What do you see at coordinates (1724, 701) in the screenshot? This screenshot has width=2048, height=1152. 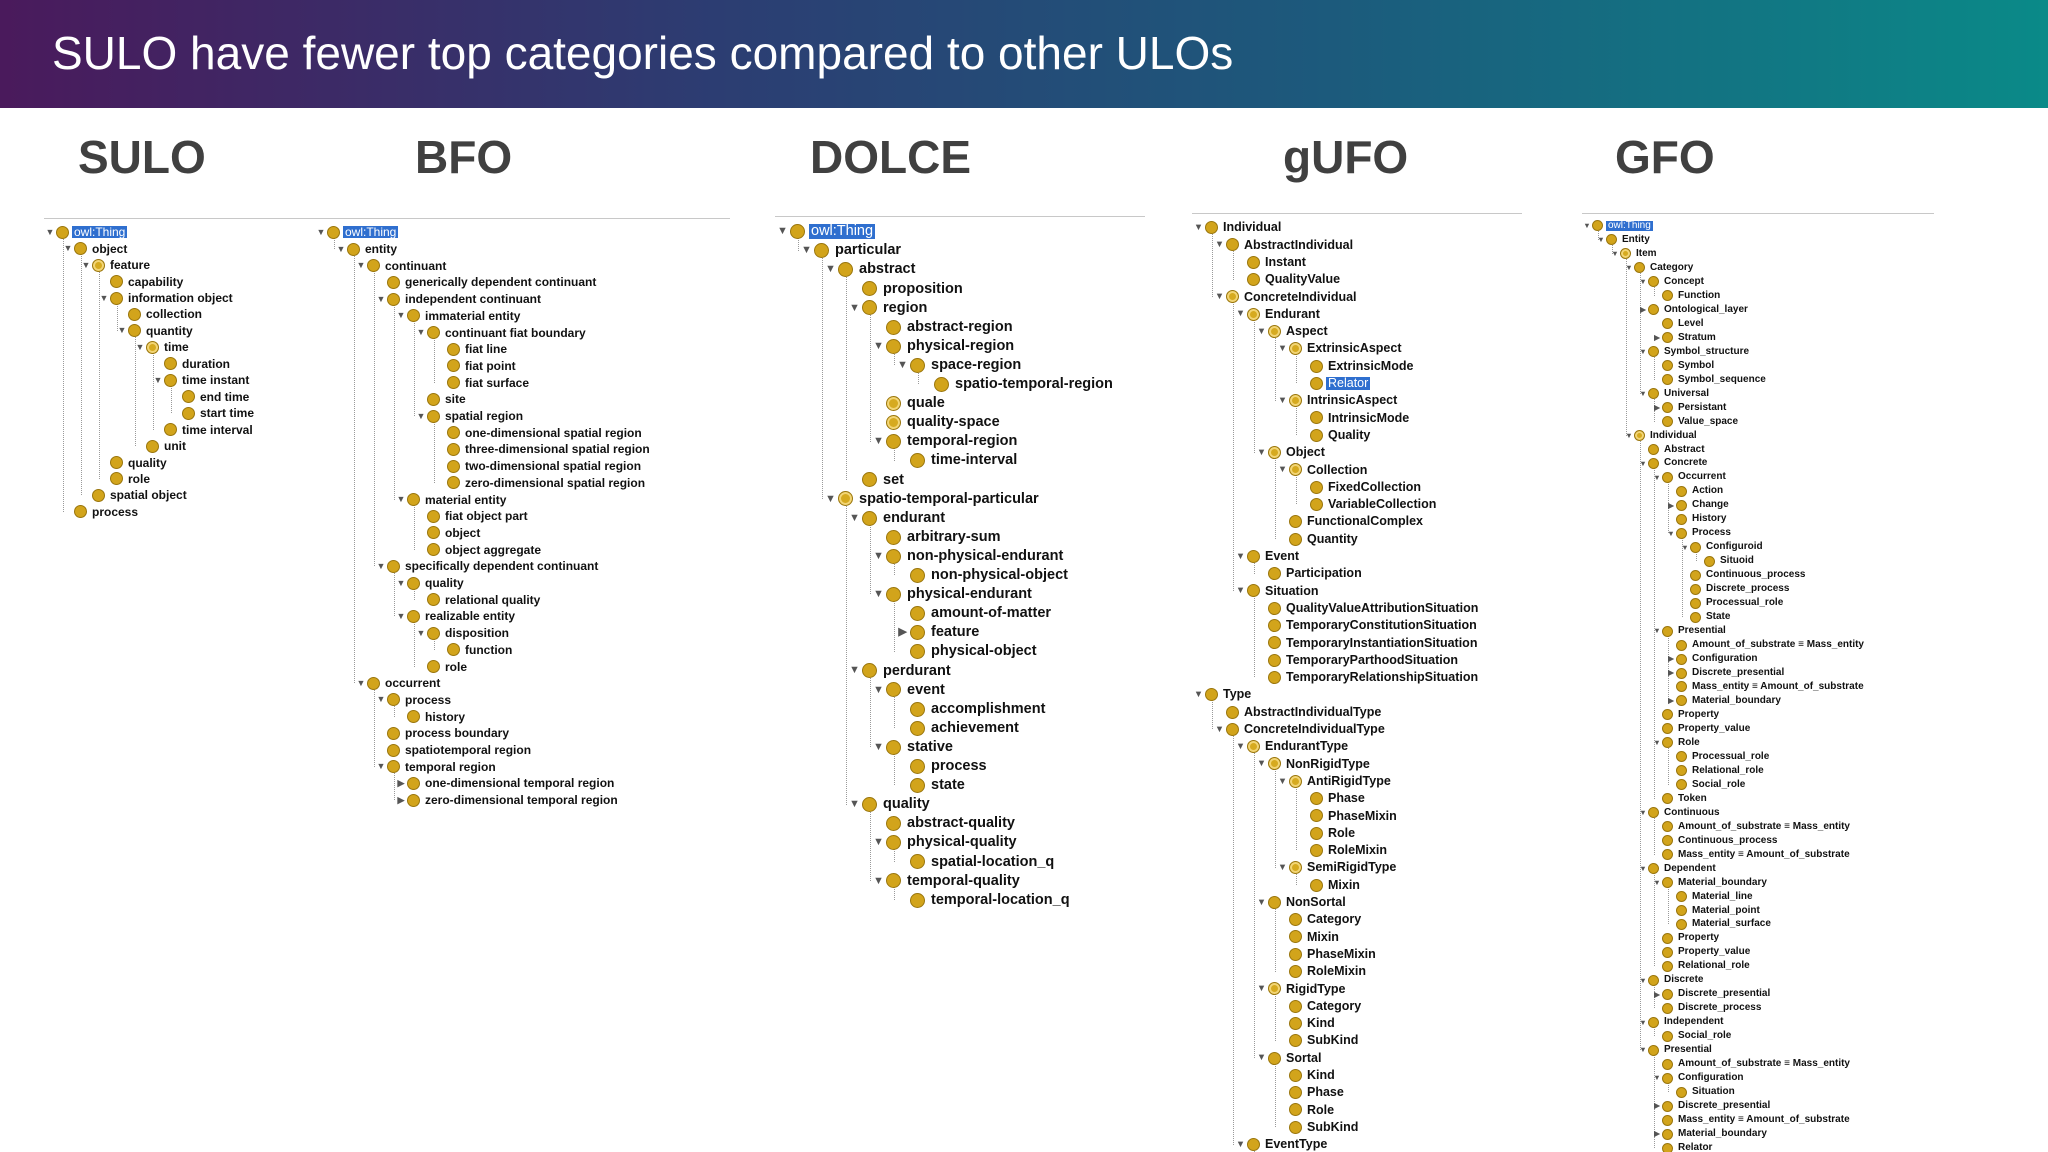 I see `tree-node: ▶ Material_boundary` at bounding box center [1724, 701].